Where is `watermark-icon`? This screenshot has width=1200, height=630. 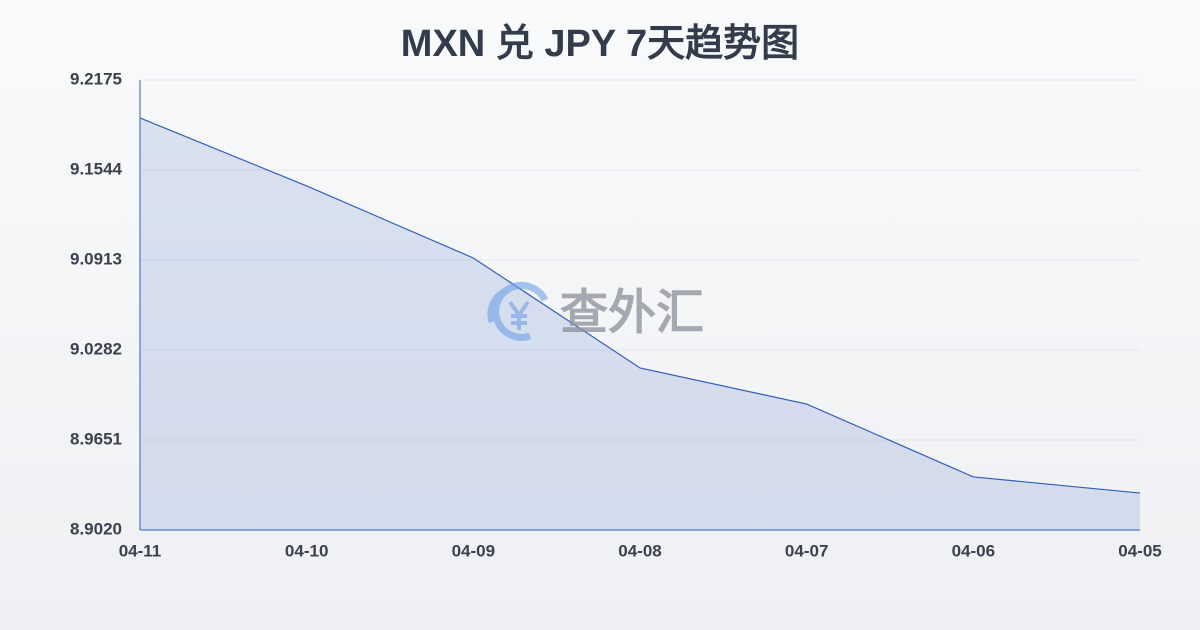
watermark-icon is located at coordinates (518, 311).